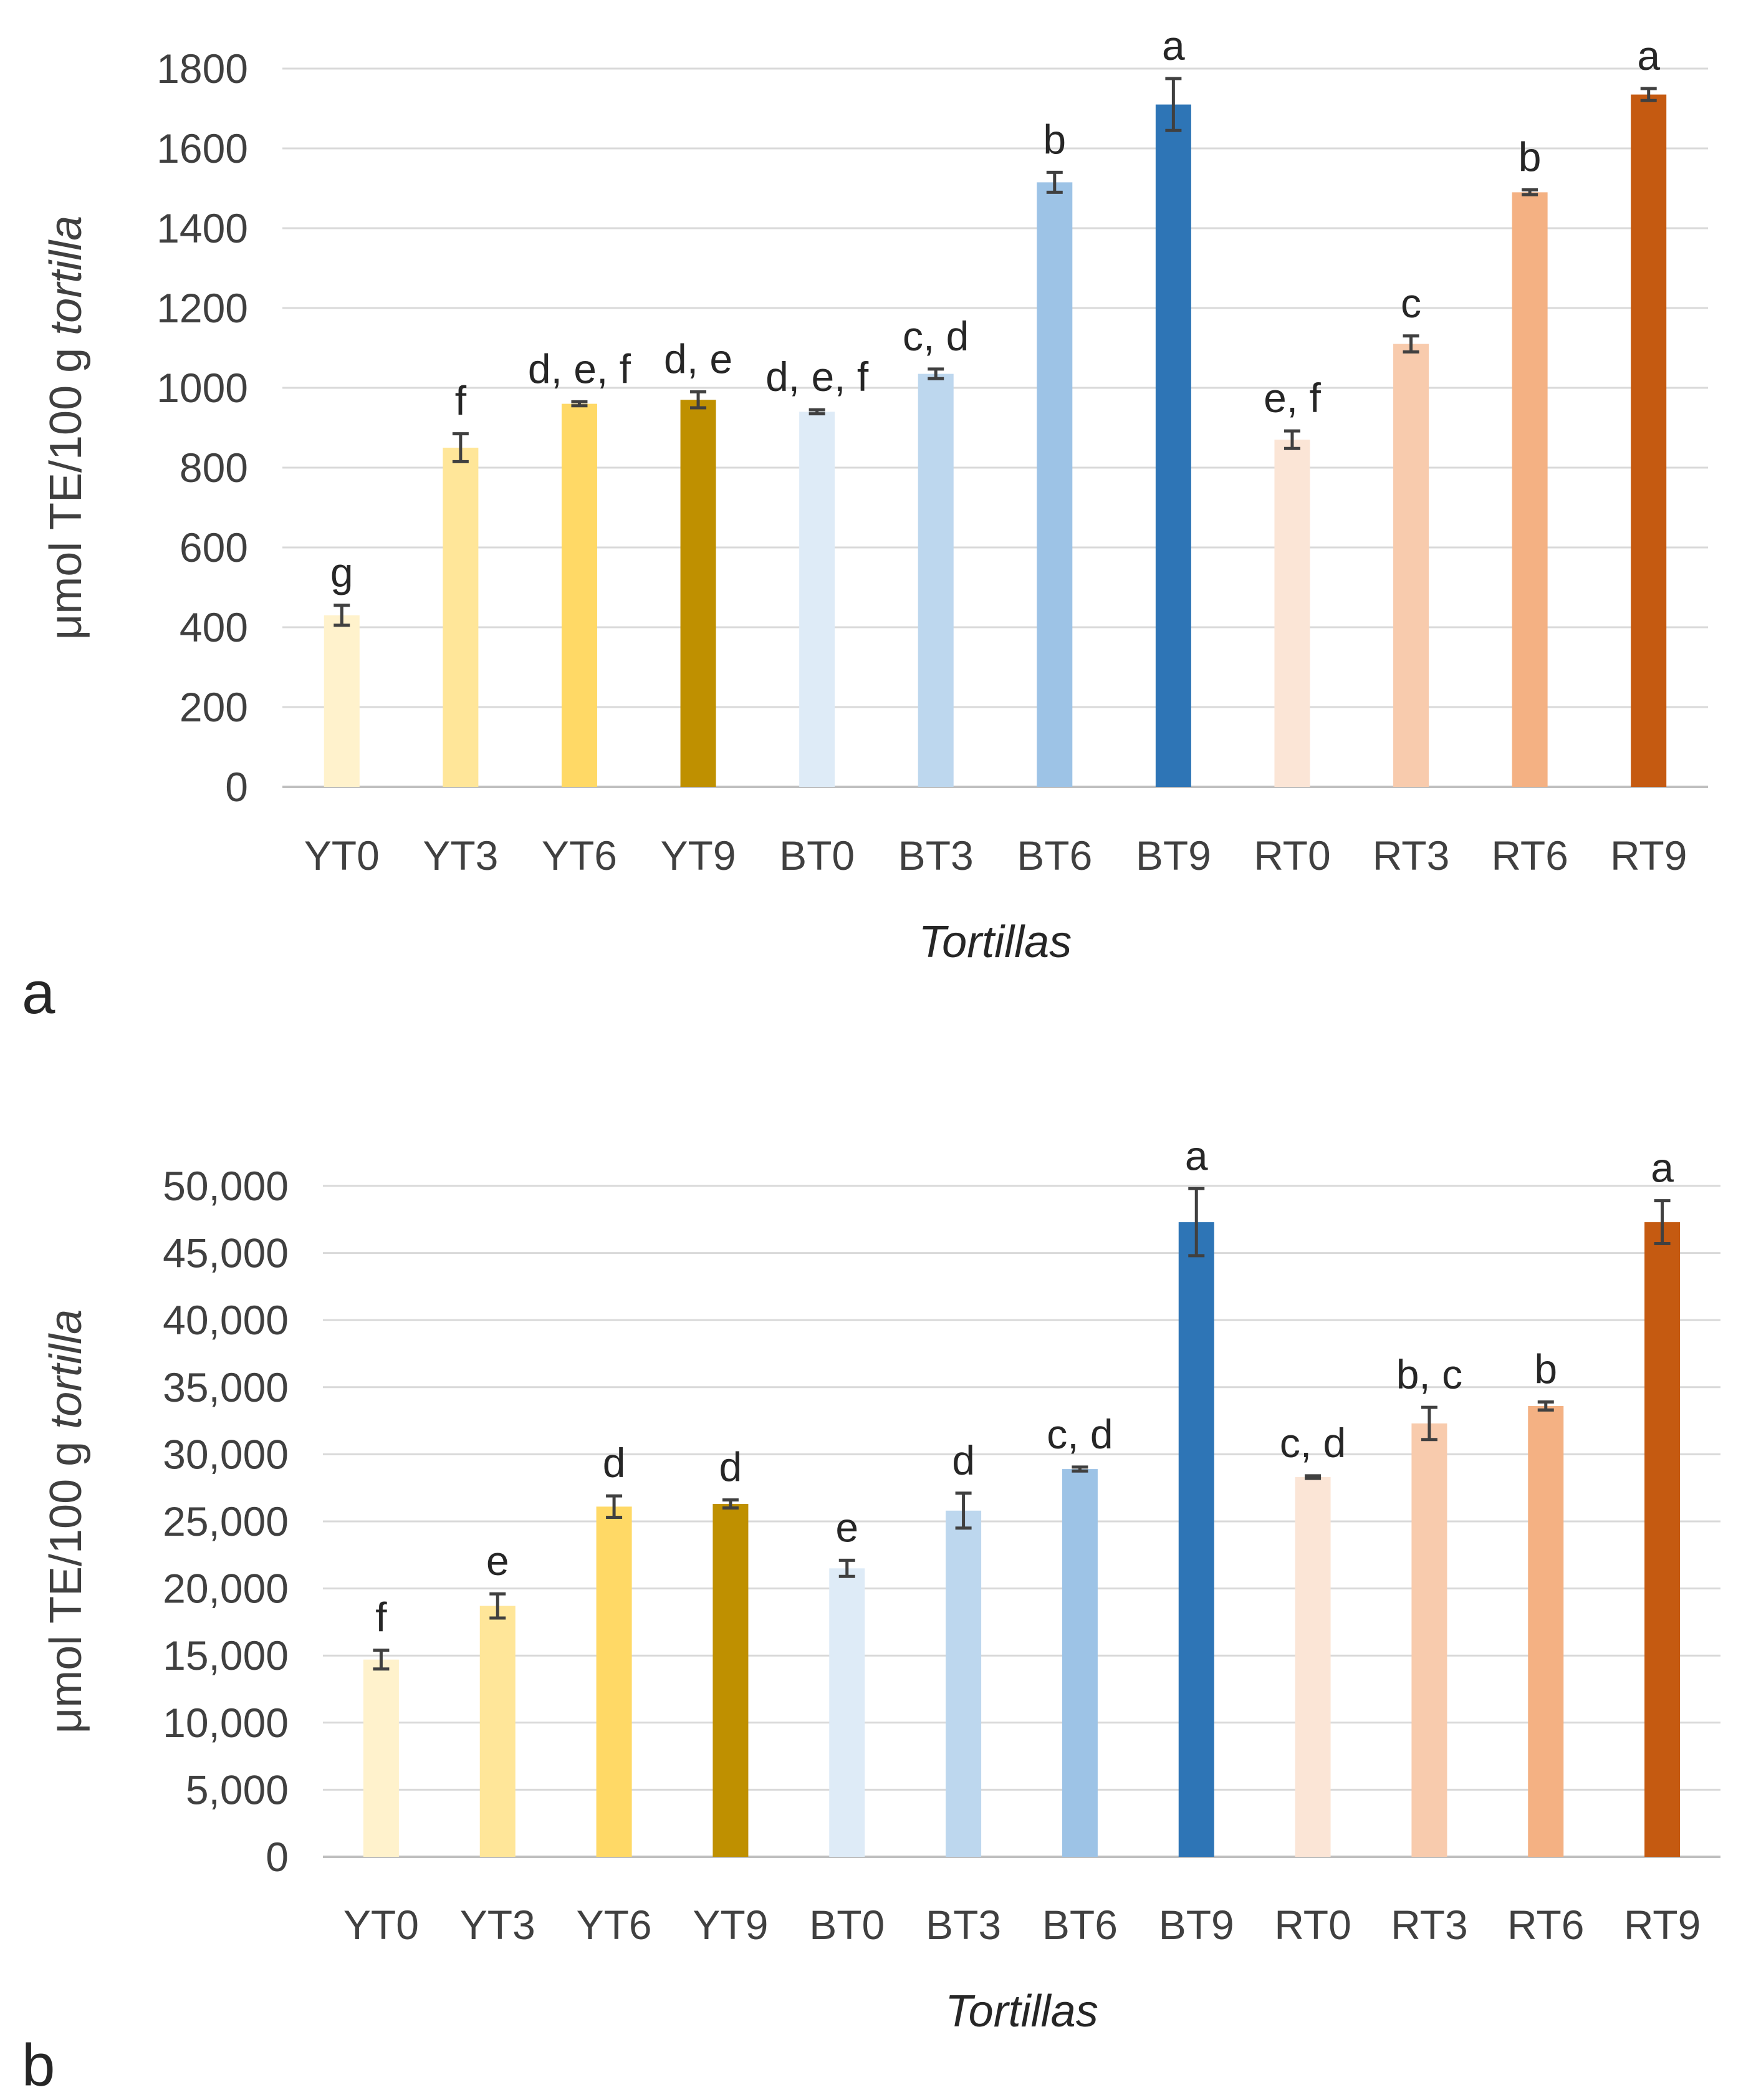  I want to click on category-label: BT0, so click(817, 855).